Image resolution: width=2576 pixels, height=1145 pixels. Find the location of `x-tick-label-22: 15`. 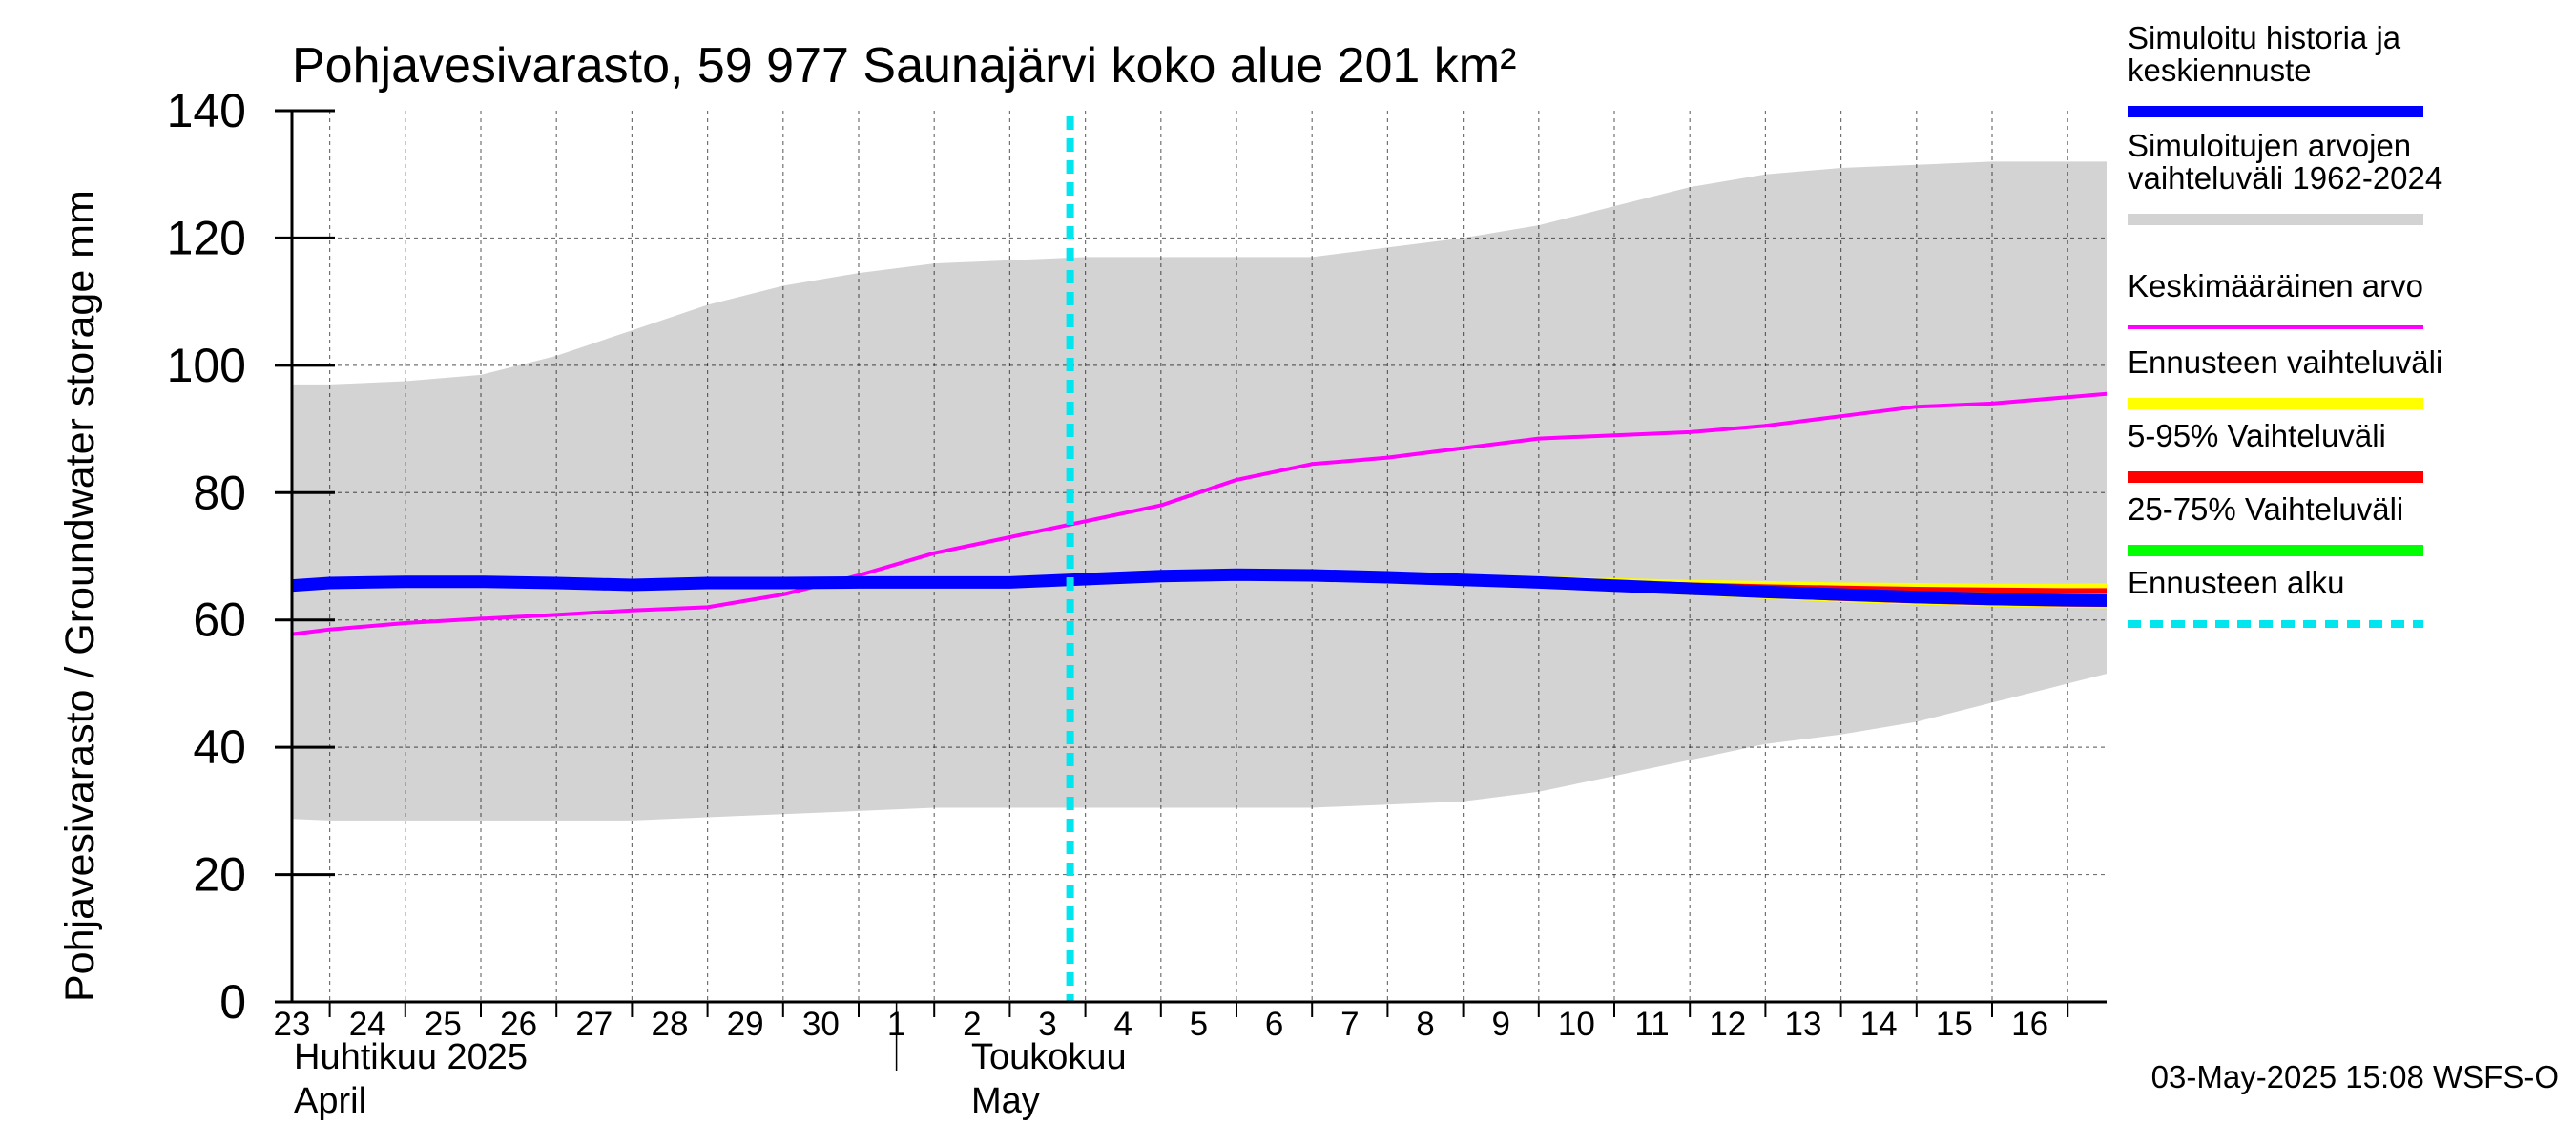

x-tick-label-22: 15 is located at coordinates (1954, 1025).